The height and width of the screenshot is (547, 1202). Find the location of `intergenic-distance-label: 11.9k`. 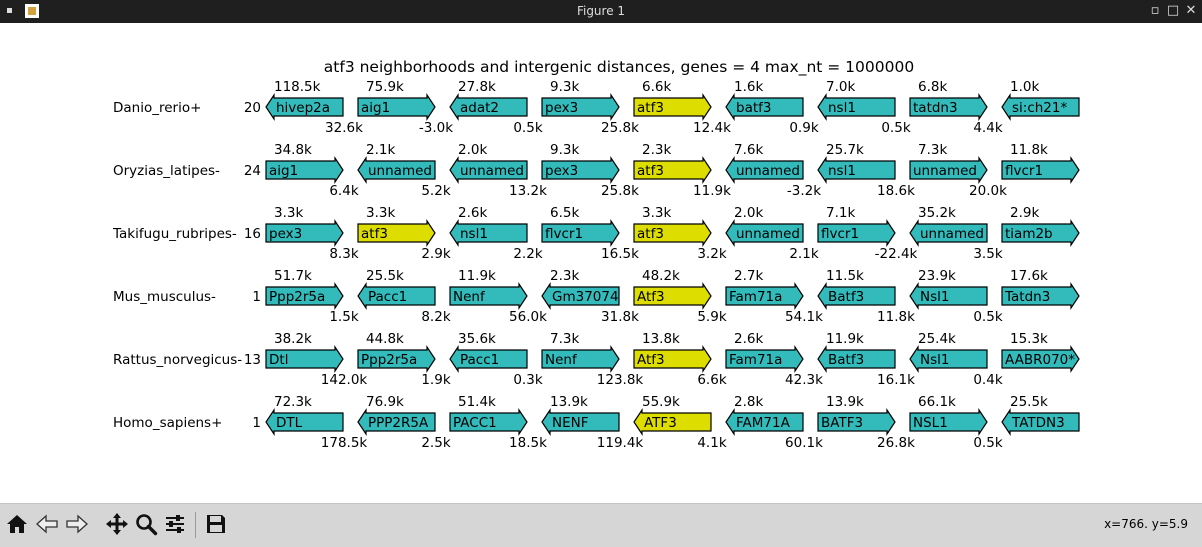

intergenic-distance-label: 11.9k is located at coordinates (712, 191).